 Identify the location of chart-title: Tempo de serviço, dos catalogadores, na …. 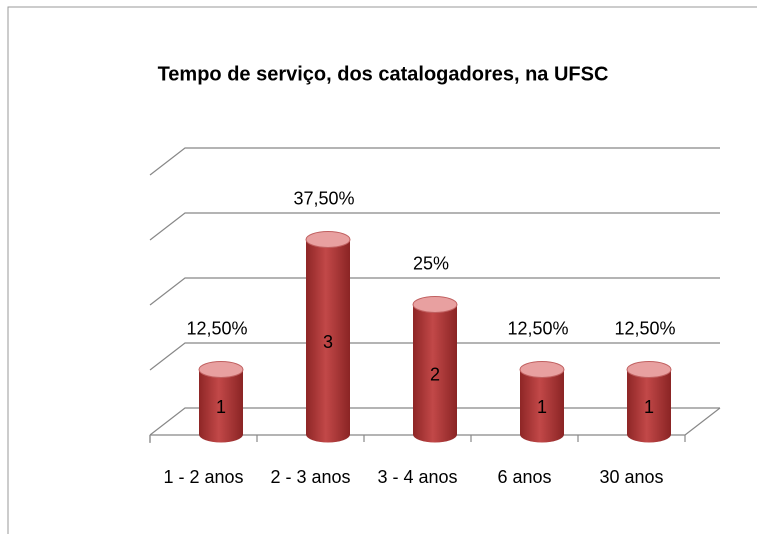
(383, 74).